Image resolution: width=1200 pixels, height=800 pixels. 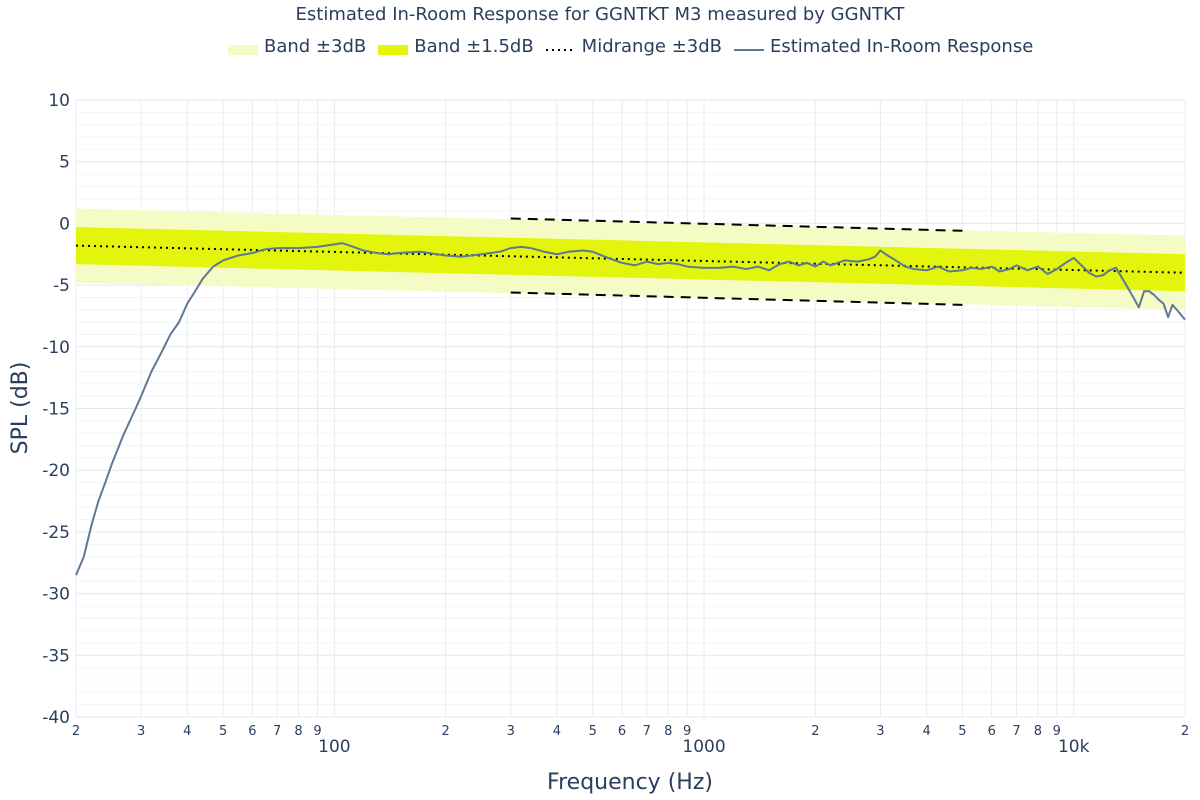 What do you see at coordinates (56, 595) in the screenshot?
I see `y-tick-label: -30` at bounding box center [56, 595].